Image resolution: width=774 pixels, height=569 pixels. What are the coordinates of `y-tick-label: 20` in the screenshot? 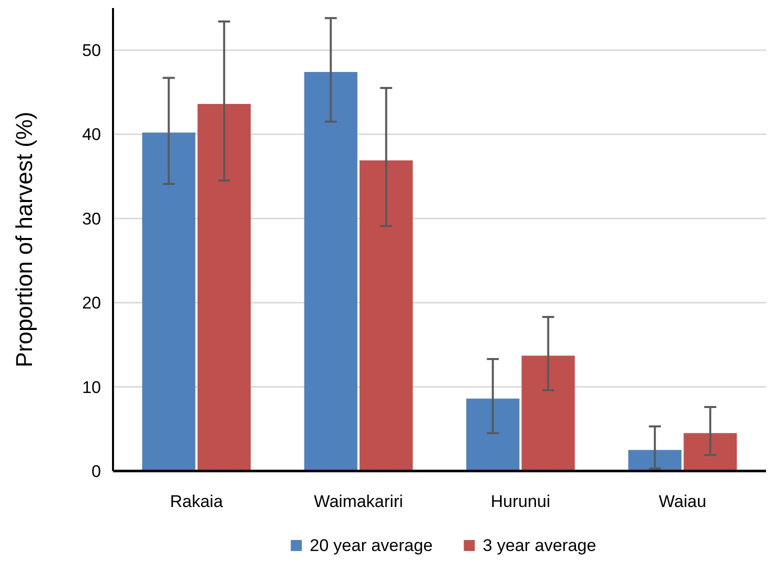 It's located at (91, 303).